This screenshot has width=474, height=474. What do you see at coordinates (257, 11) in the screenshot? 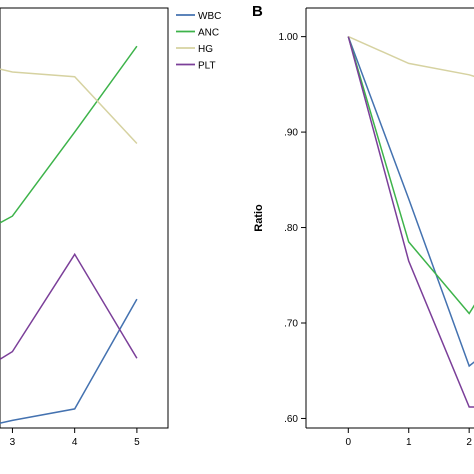
I see `panel-label-b: B` at bounding box center [257, 11].